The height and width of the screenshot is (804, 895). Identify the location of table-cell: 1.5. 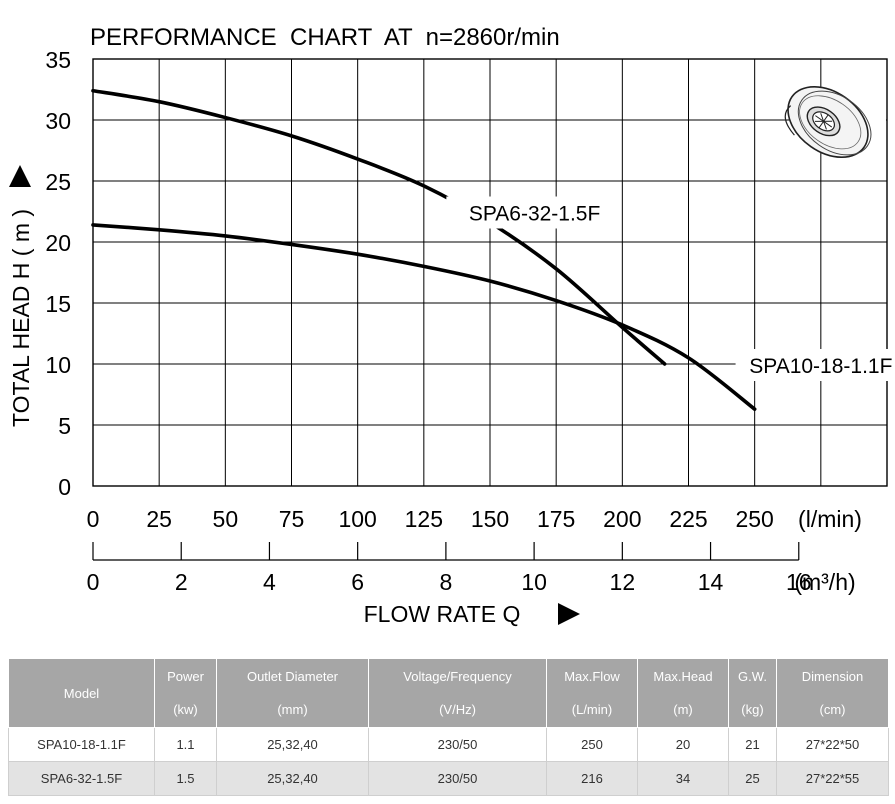
(185, 778).